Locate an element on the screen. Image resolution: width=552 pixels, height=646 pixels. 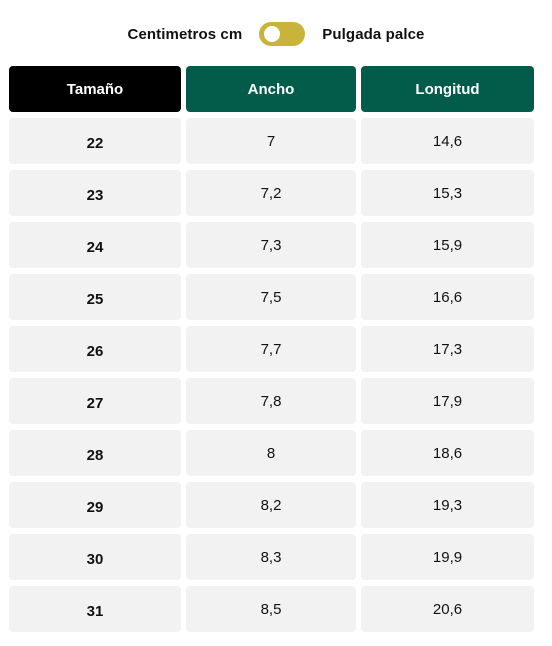
column-header-size: Tamaño is located at coordinates (95, 89).